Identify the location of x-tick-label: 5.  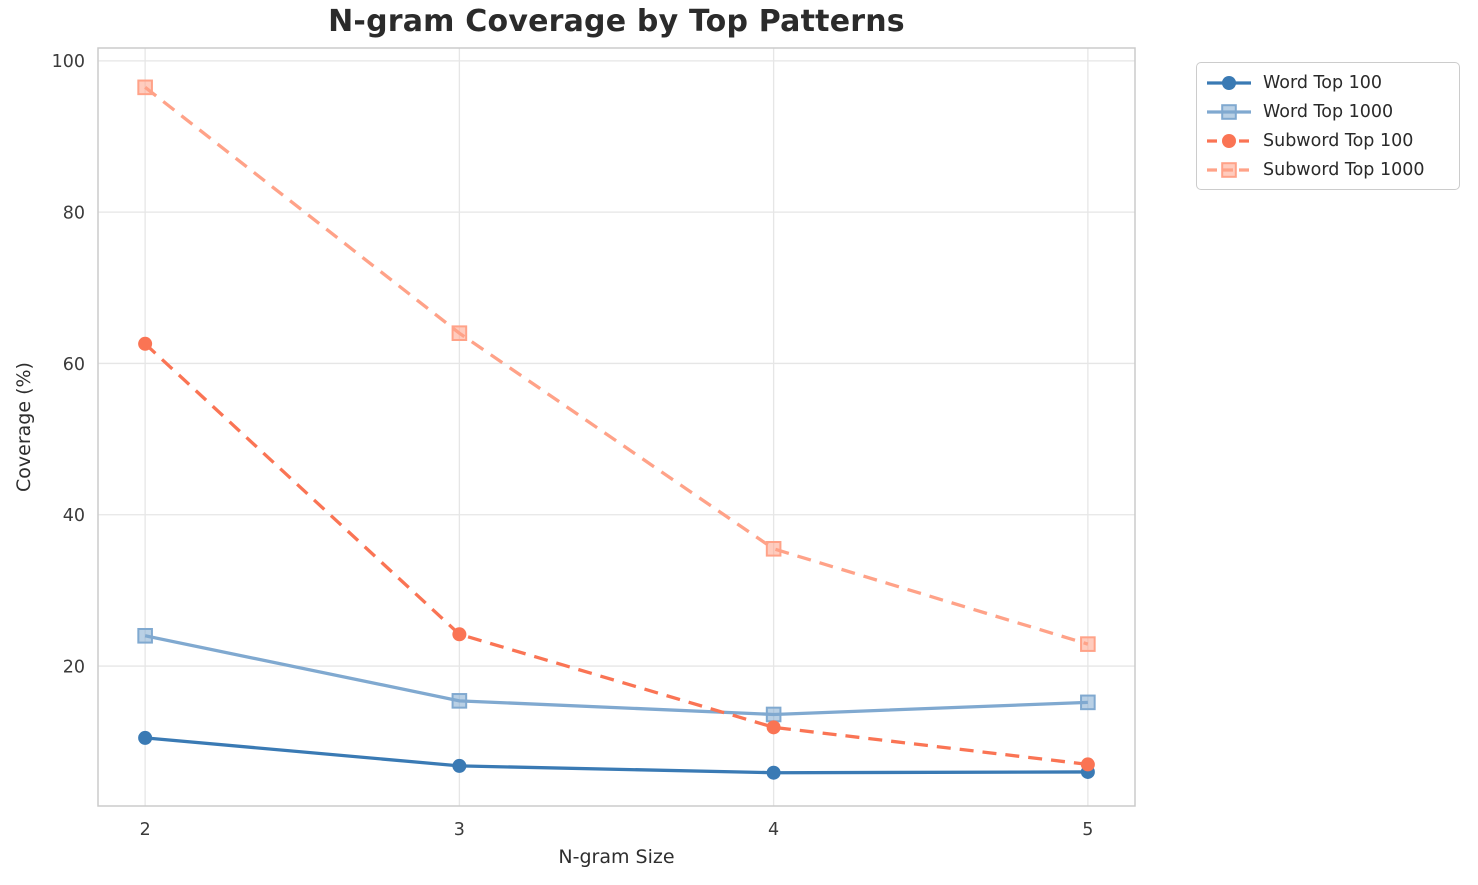
(1087, 830).